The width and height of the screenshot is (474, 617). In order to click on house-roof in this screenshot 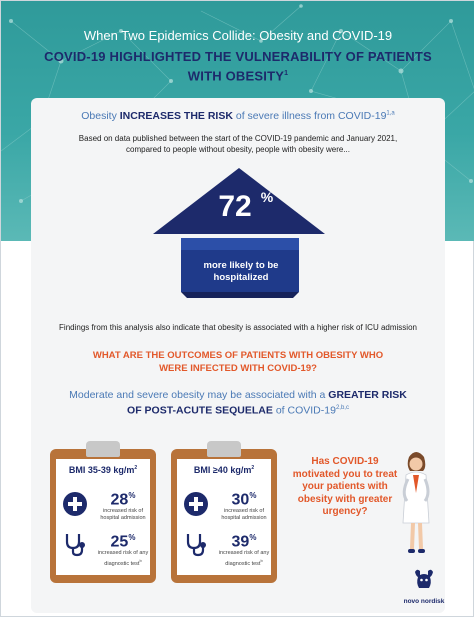, I will do `click(239, 201)`.